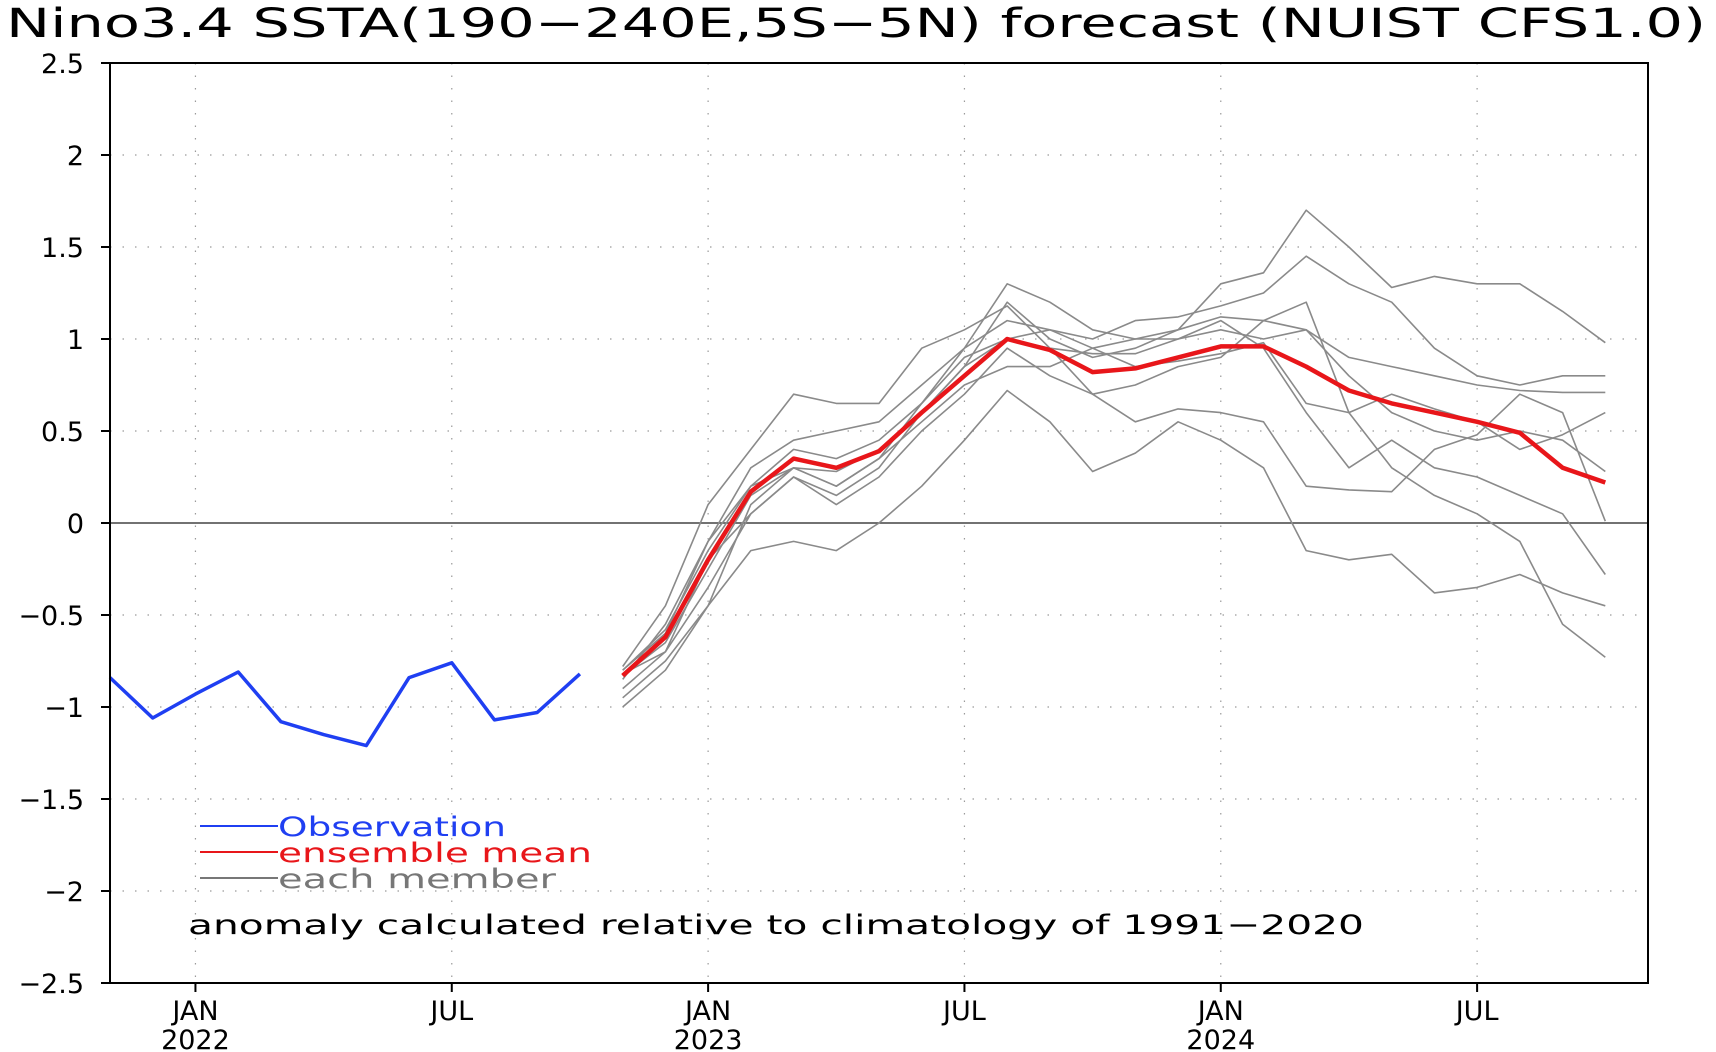  What do you see at coordinates (435, 853) in the screenshot?
I see `legend-label-ensemble-mean: ensemble mean` at bounding box center [435, 853].